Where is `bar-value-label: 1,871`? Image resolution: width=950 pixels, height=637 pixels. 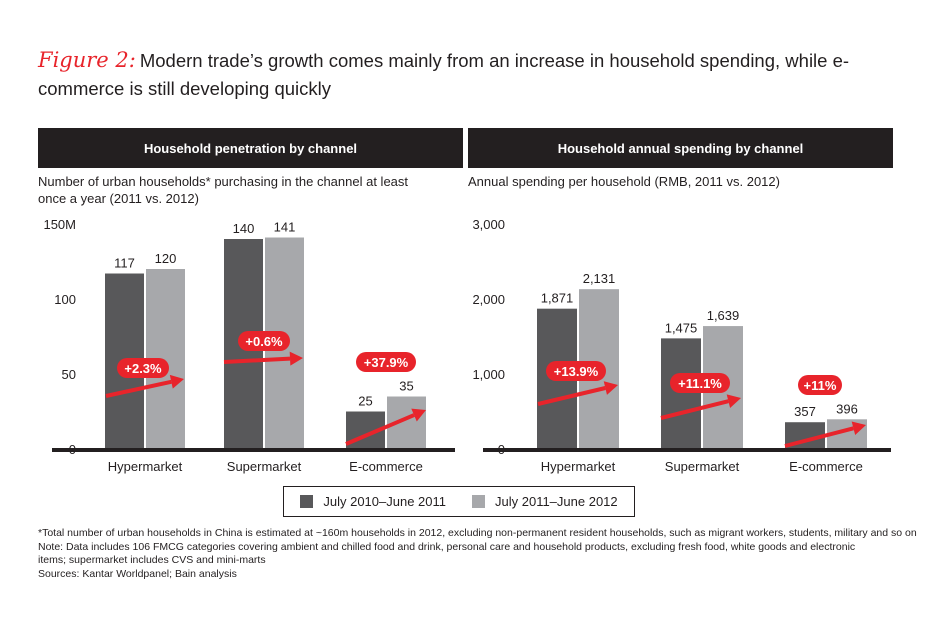
bar-value-label: 1,871 is located at coordinates (557, 298).